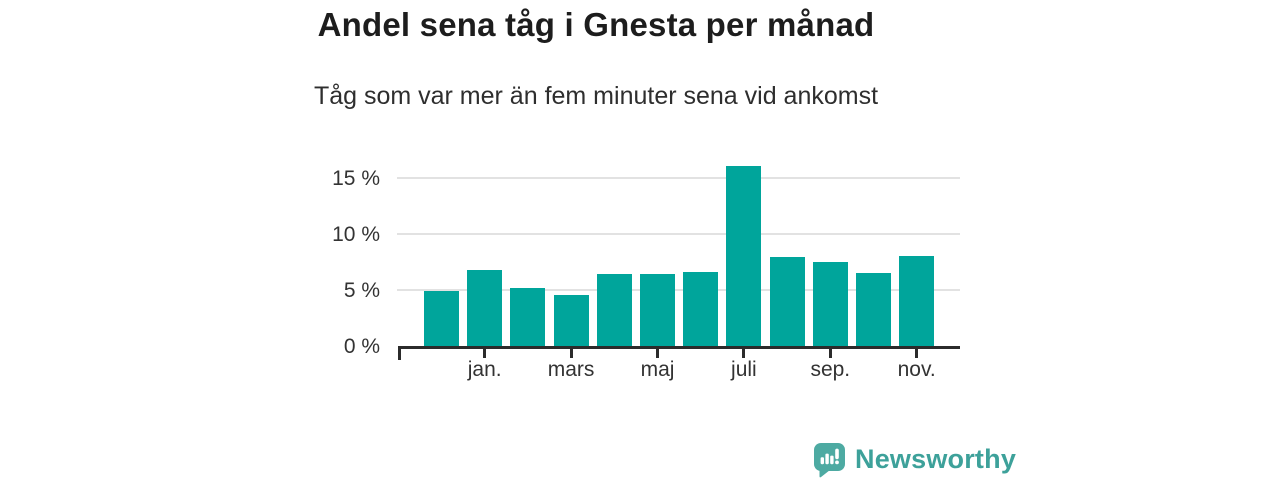 Image resolution: width=1280 pixels, height=480 pixels. What do you see at coordinates (657, 310) in the screenshot?
I see `bar-maj` at bounding box center [657, 310].